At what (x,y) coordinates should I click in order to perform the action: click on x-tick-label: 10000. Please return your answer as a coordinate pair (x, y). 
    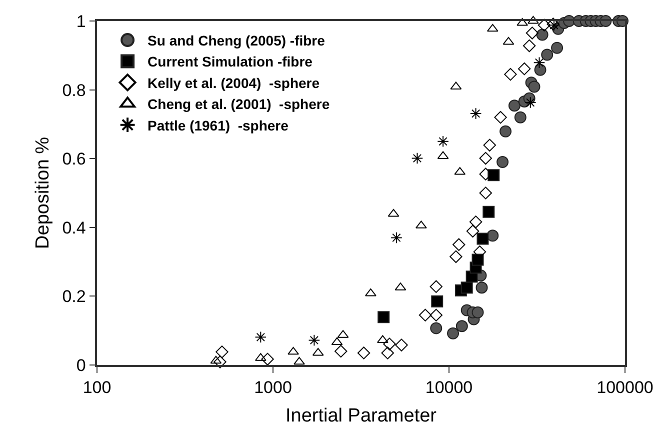
    Looking at the image, I should click on (449, 388).